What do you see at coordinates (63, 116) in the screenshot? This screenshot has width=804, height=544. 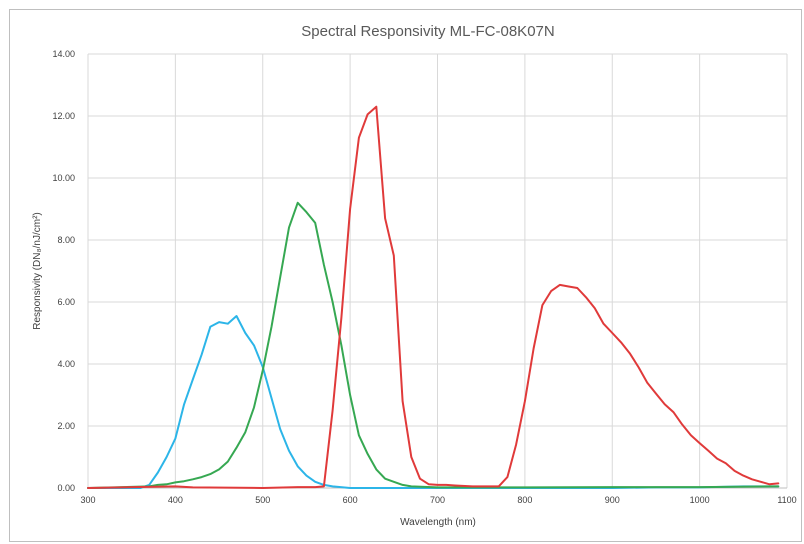 I see `y-tick-label: 12.00` at bounding box center [63, 116].